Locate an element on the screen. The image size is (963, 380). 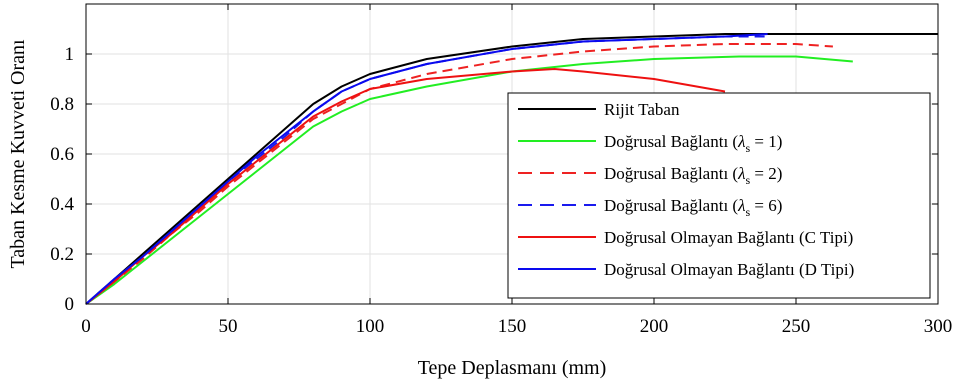
legend-label-suffix: = 1) is located at coordinates (766, 141).